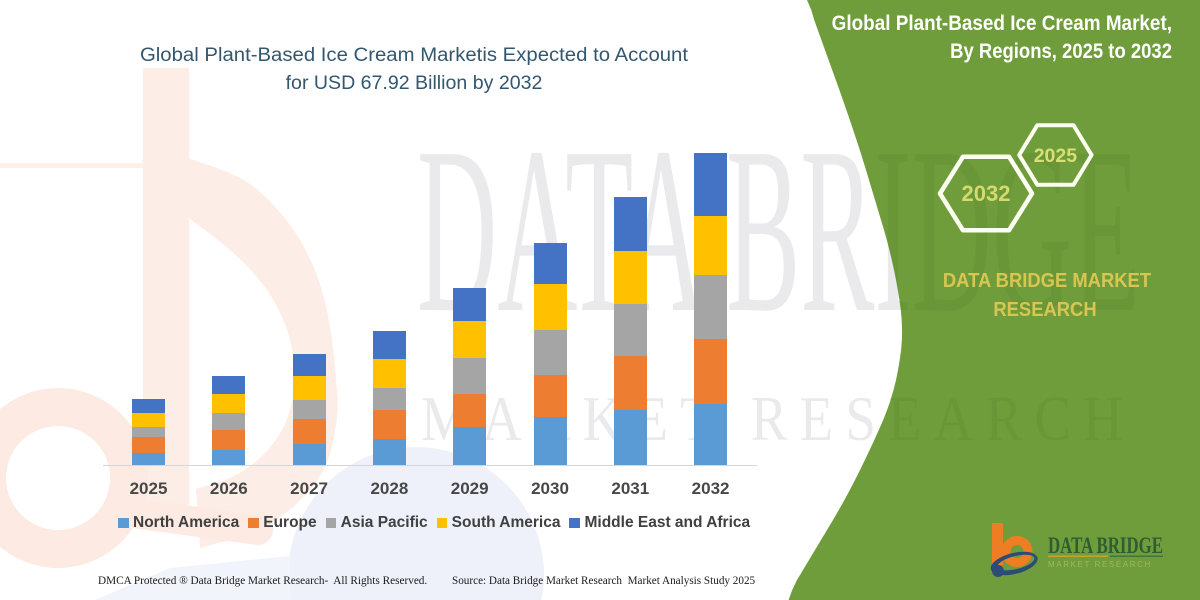 The width and height of the screenshot is (1200, 600). Describe the element at coordinates (1105, 545) in the screenshot. I see `svg-text: DATA BRIDGE` at that location.